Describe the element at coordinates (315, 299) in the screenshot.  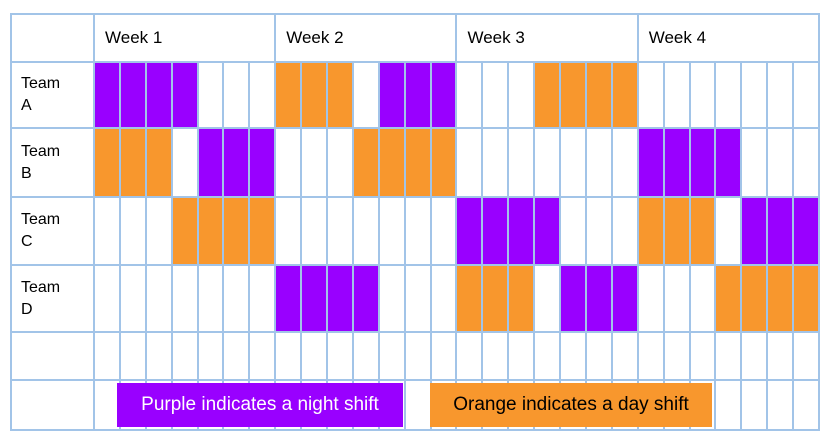
I see `shift-cell-d-day-9-night` at that location.